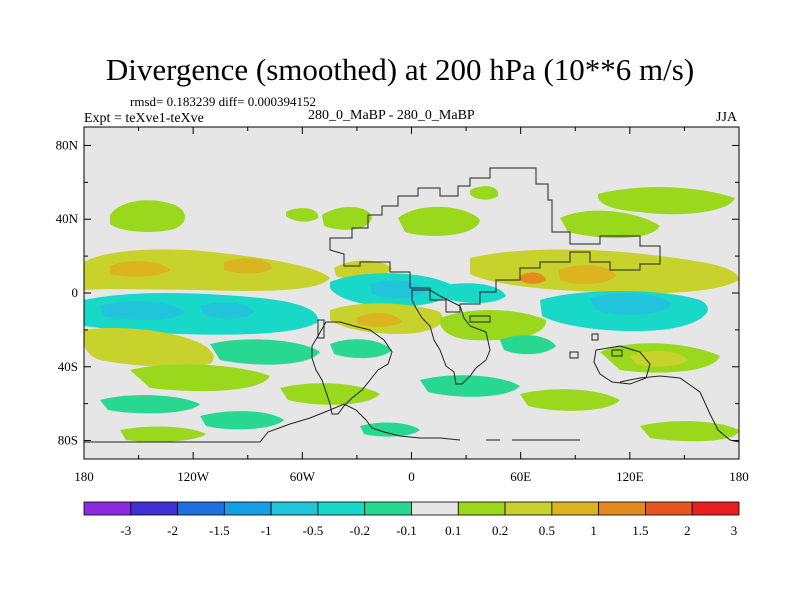 The width and height of the screenshot is (800, 600). Describe the element at coordinates (727, 117) in the screenshot. I see `season-label: JJA` at that location.